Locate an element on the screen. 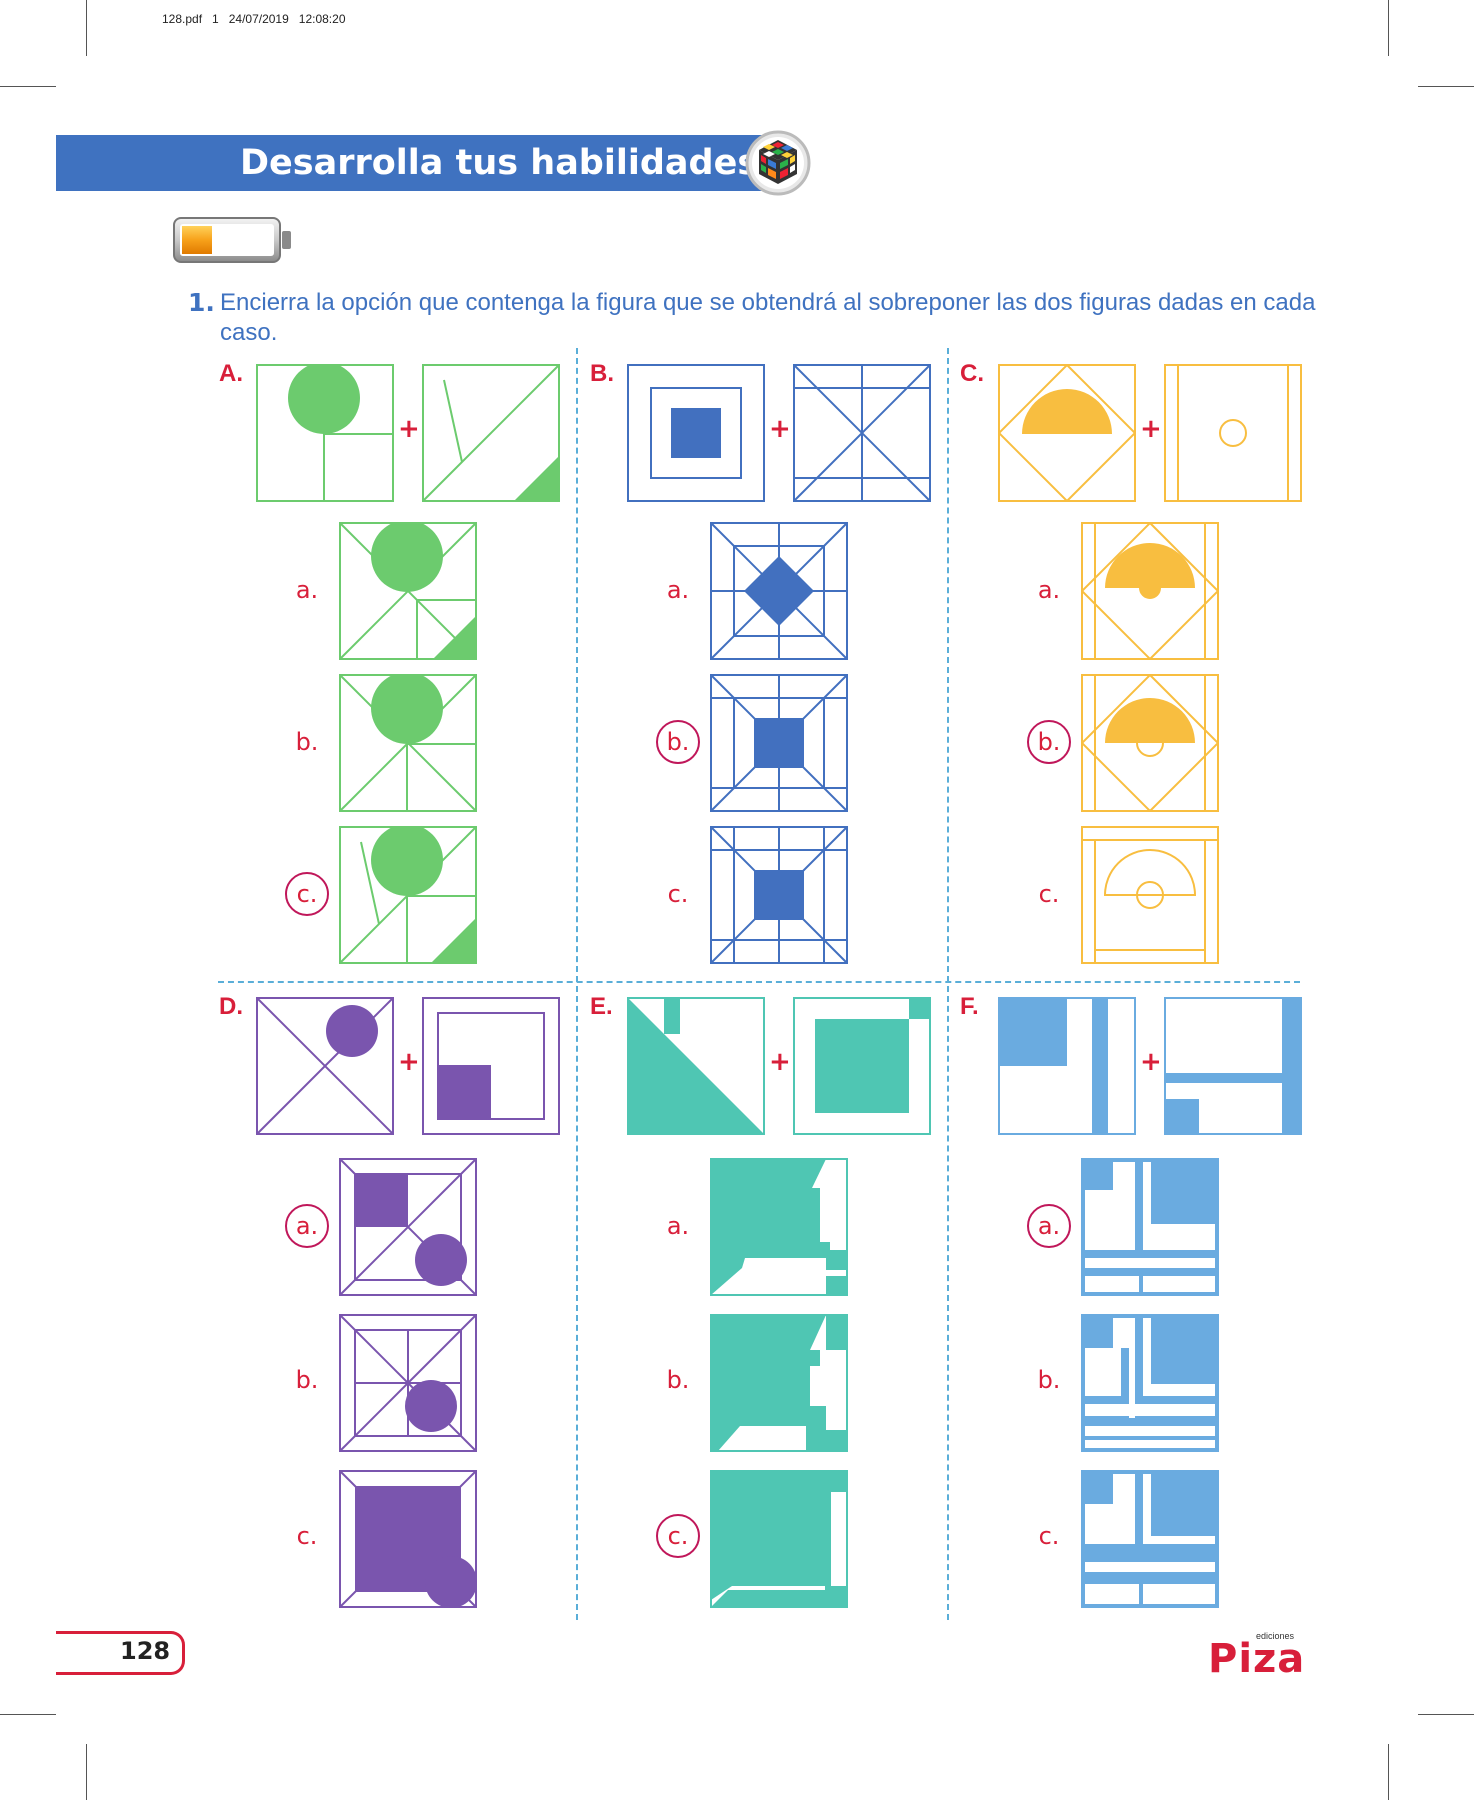 The width and height of the screenshot is (1474, 1800). page-number-box is located at coordinates (120, 1653).